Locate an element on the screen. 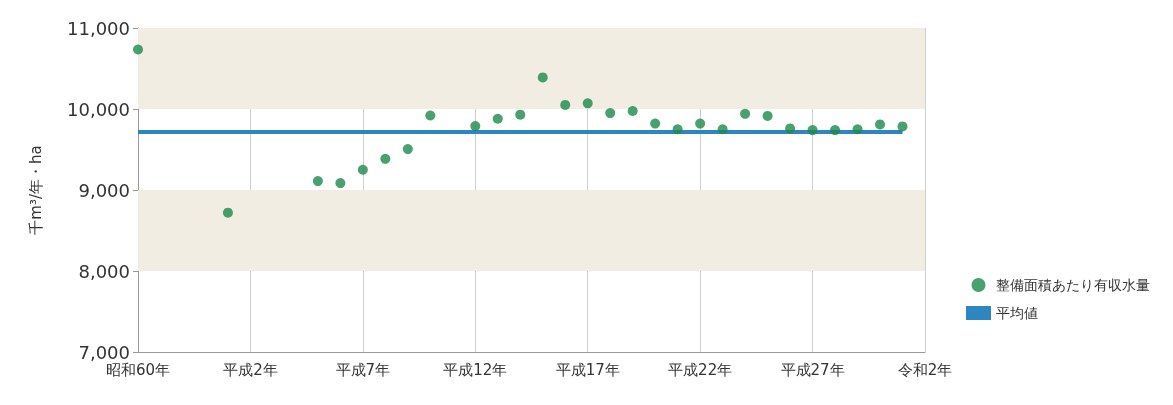 Image resolution: width=1173 pixels, height=405 pixels. x-tick-label: 平成22年 is located at coordinates (700, 369).